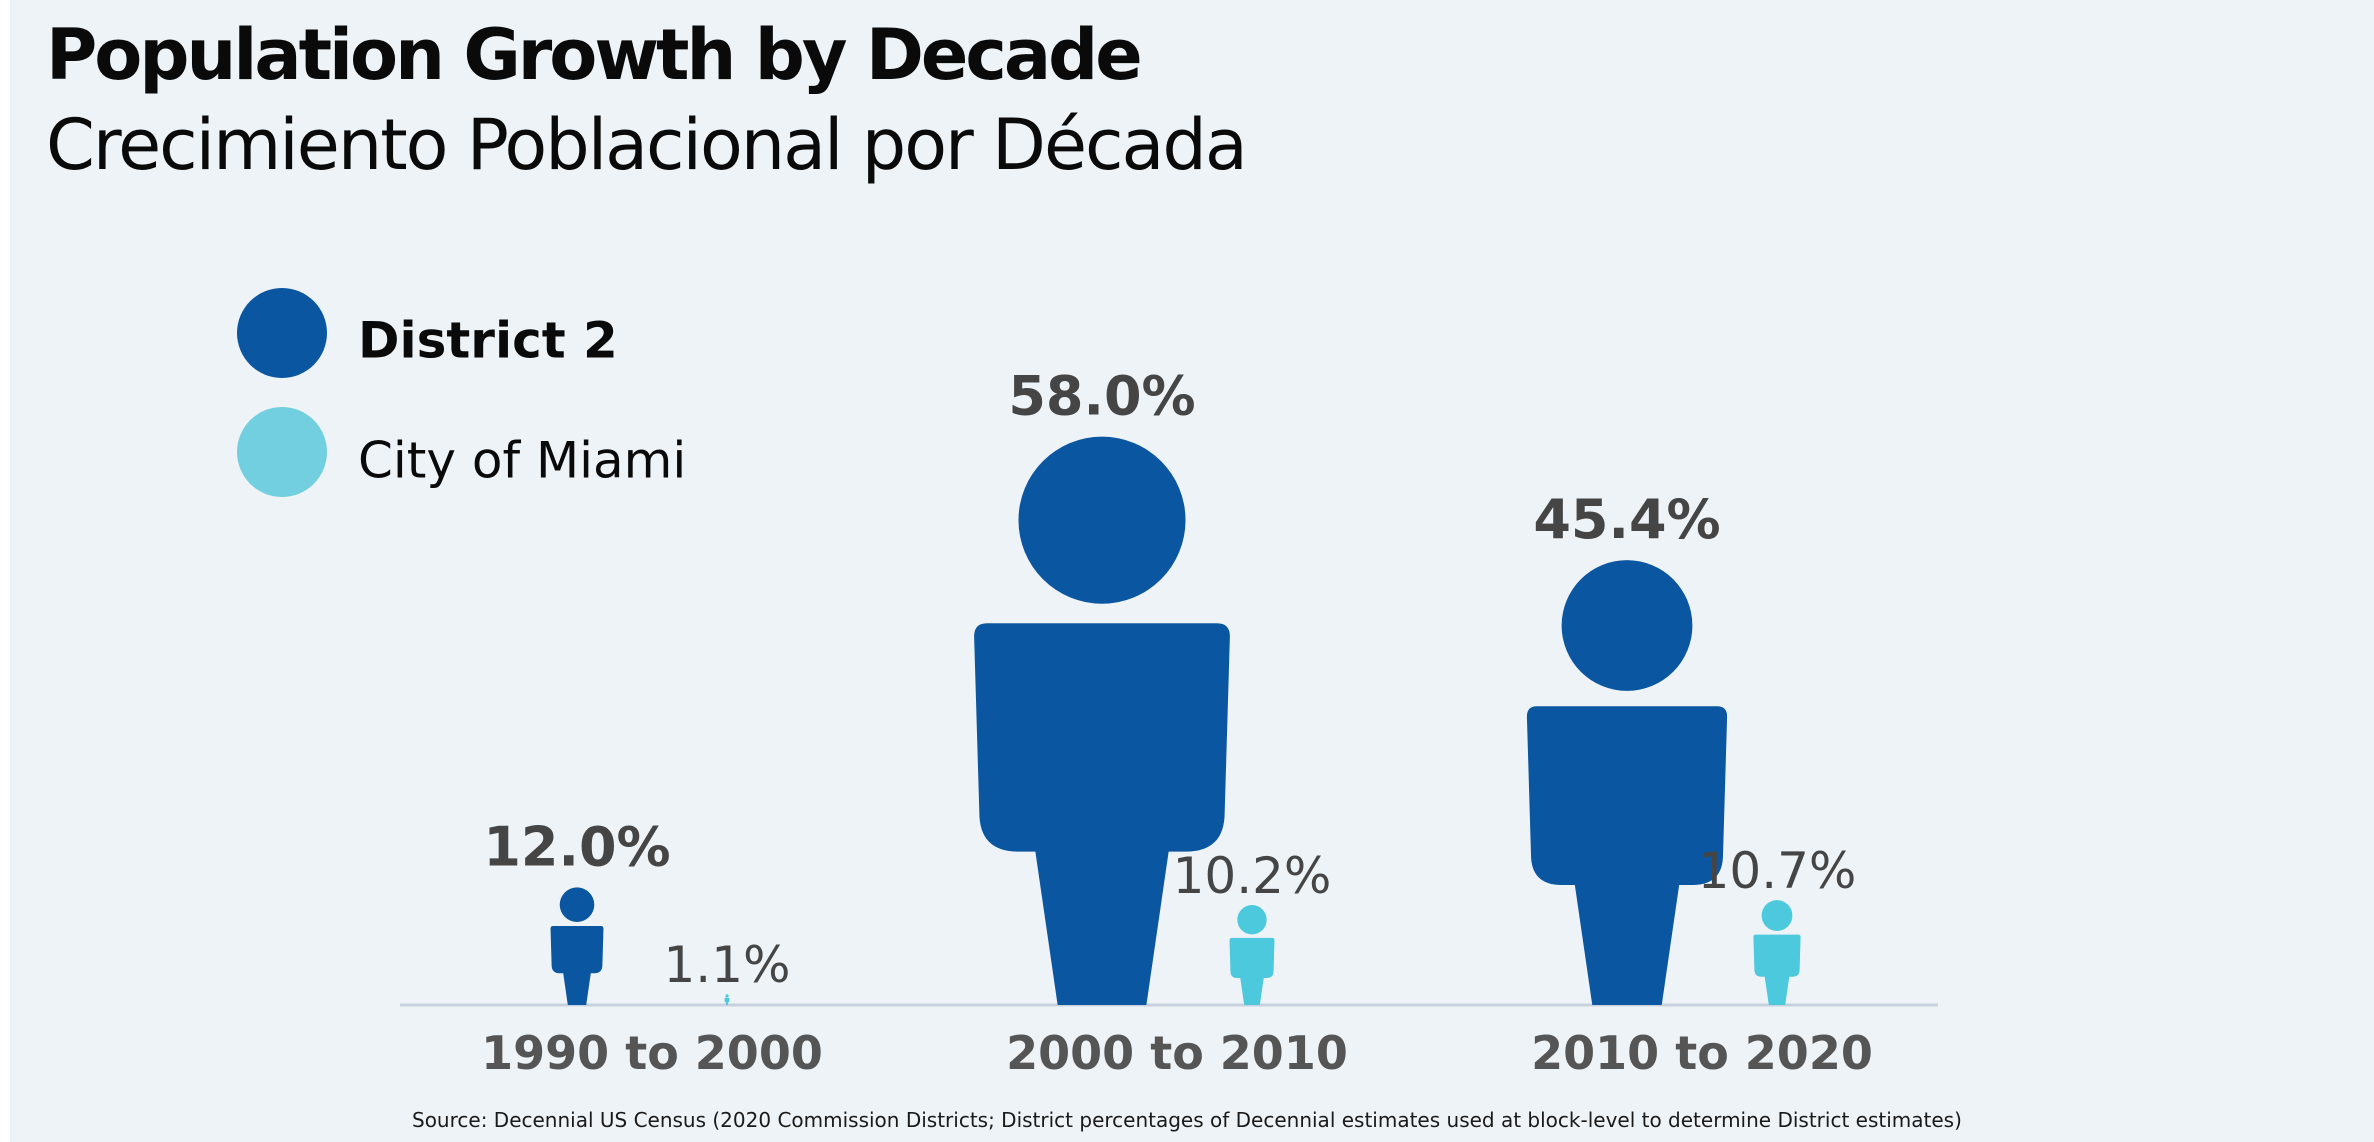 This screenshot has width=2374, height=1142. I want to click on category-label-1: 1990 to 2000, so click(652, 1053).